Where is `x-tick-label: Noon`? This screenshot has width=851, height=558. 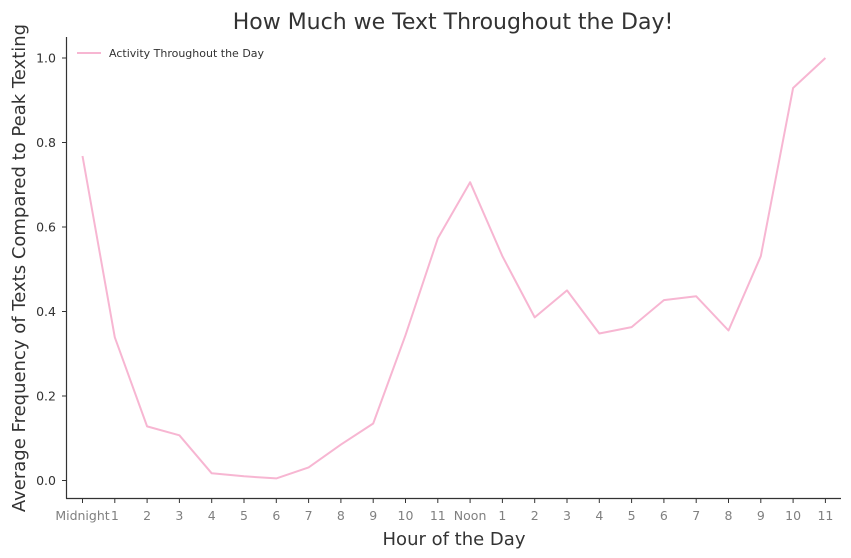 x-tick-label: Noon is located at coordinates (470, 515).